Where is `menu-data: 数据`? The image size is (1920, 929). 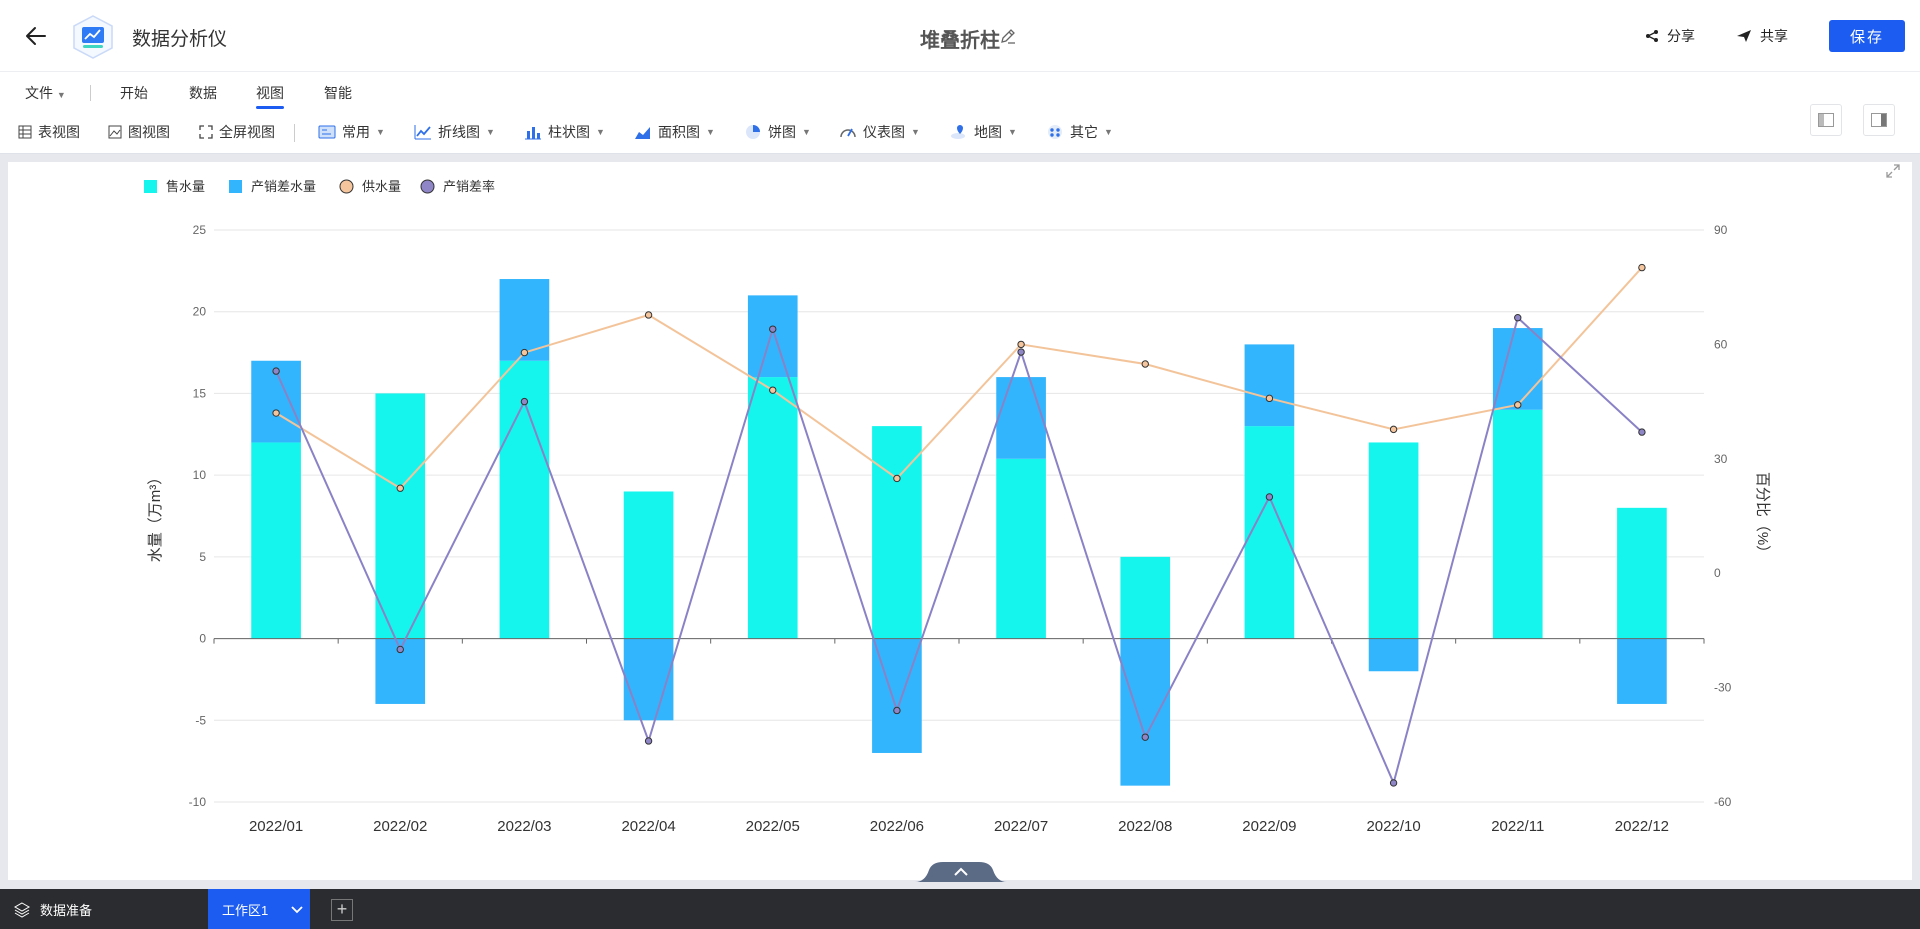 menu-data: 数据 is located at coordinates (203, 93).